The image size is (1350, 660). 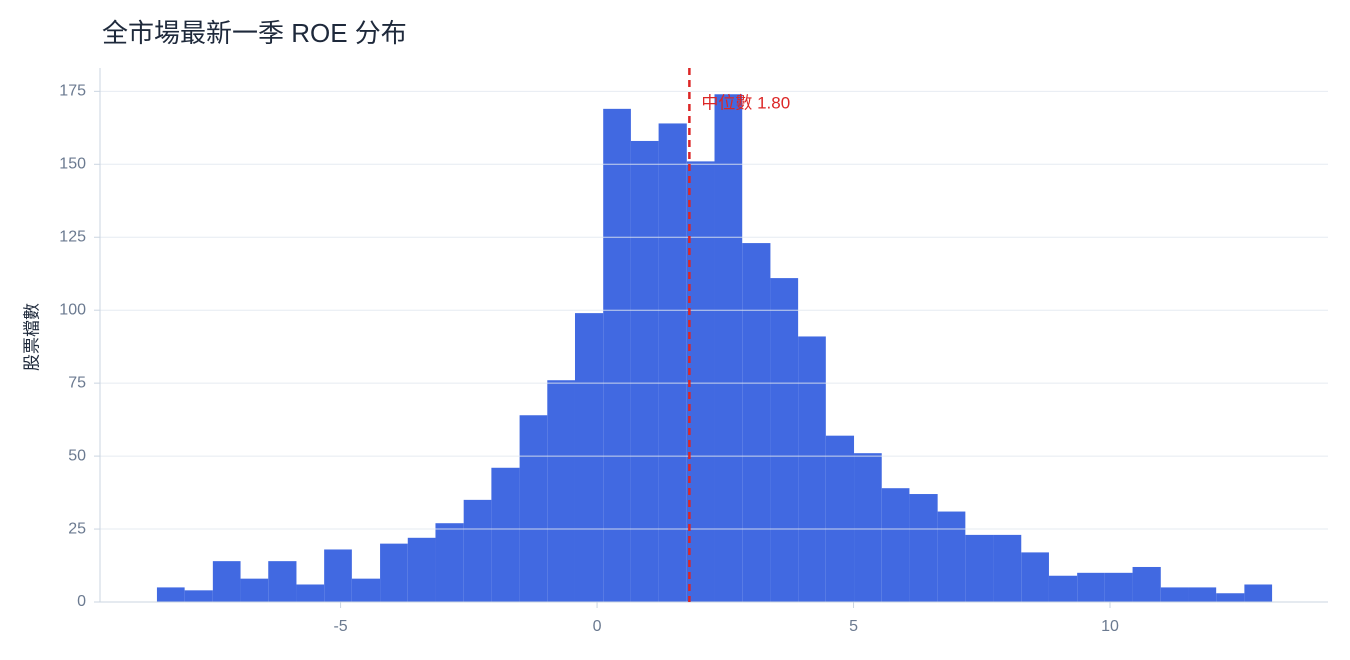 What do you see at coordinates (340, 626) in the screenshot?
I see `x-tick-label: -5` at bounding box center [340, 626].